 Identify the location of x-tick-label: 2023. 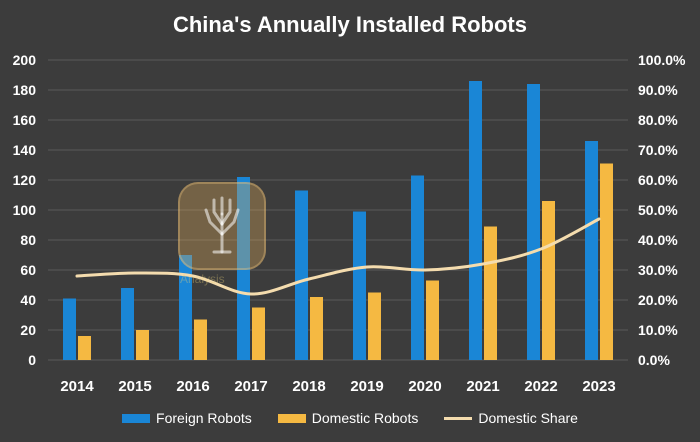
(598, 386).